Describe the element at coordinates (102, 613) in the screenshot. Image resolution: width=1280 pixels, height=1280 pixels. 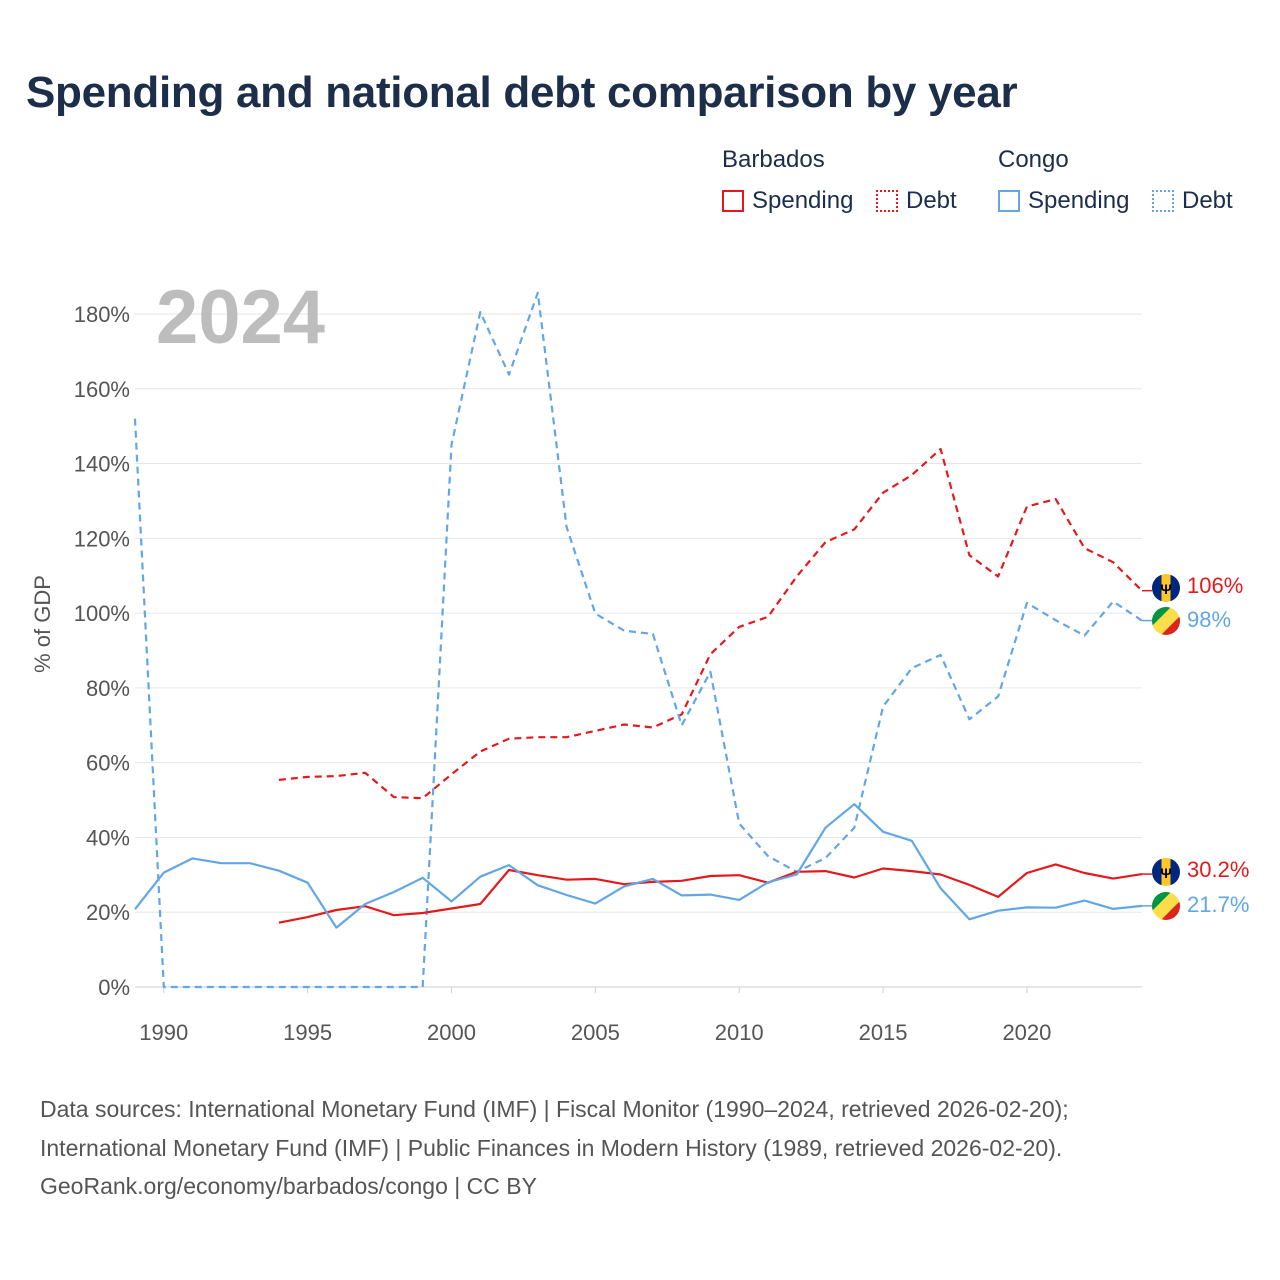
I see `y-tick-label: 100%` at that location.